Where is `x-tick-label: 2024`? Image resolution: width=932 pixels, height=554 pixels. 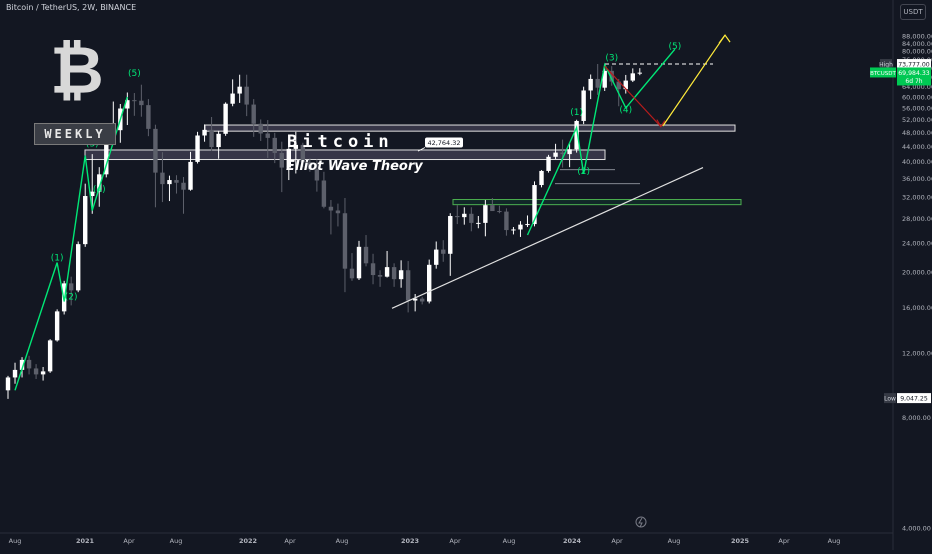
x-tick-label: 2024 is located at coordinates (572, 541).